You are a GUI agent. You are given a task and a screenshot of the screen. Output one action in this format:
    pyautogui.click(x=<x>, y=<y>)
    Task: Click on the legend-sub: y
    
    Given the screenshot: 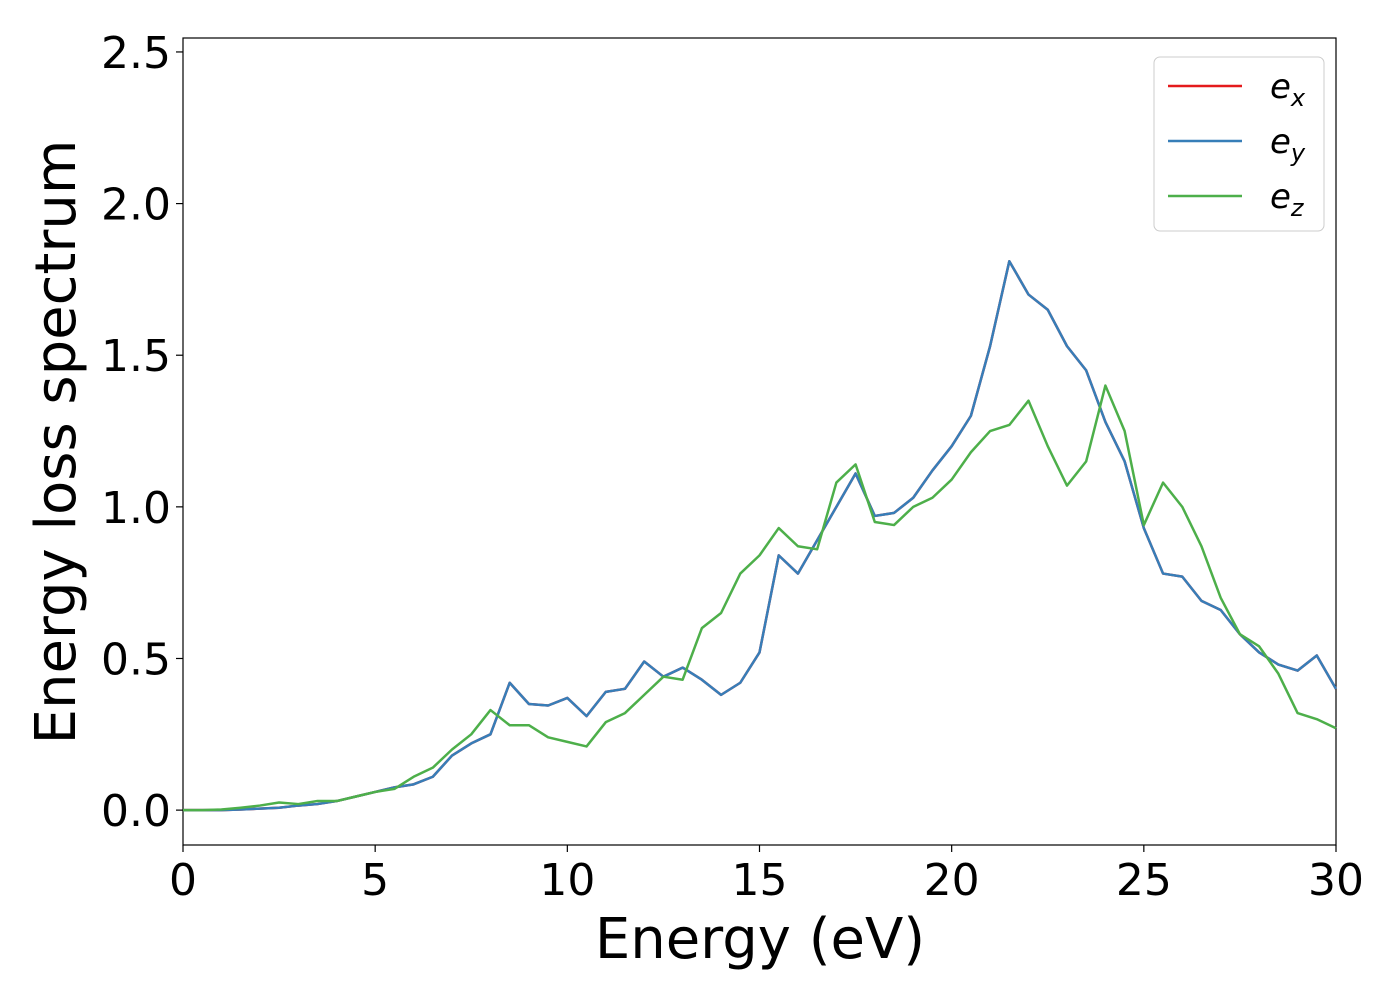 What is the action you would take?
    pyautogui.click(x=1298, y=153)
    